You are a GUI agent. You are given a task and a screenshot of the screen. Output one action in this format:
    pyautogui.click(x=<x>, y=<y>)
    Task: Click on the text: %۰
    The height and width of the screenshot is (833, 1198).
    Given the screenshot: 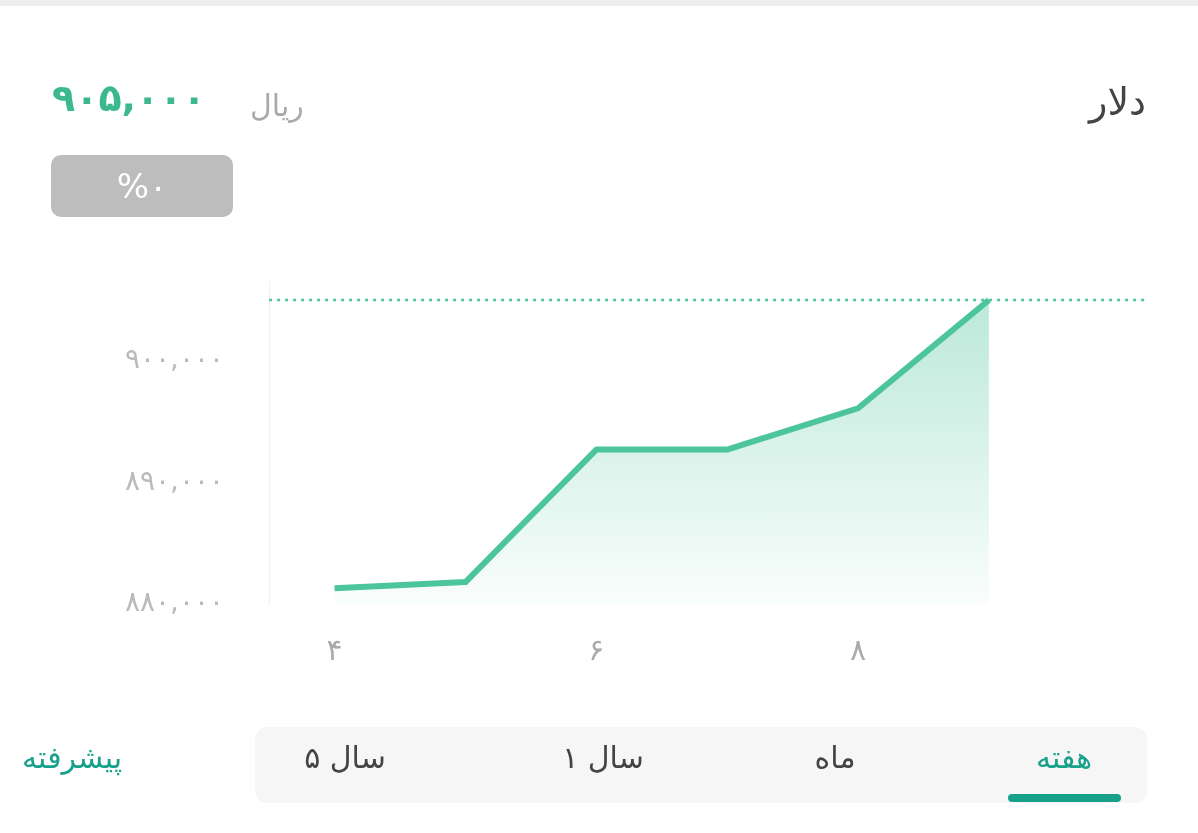 What is the action you would take?
    pyautogui.click(x=142, y=186)
    